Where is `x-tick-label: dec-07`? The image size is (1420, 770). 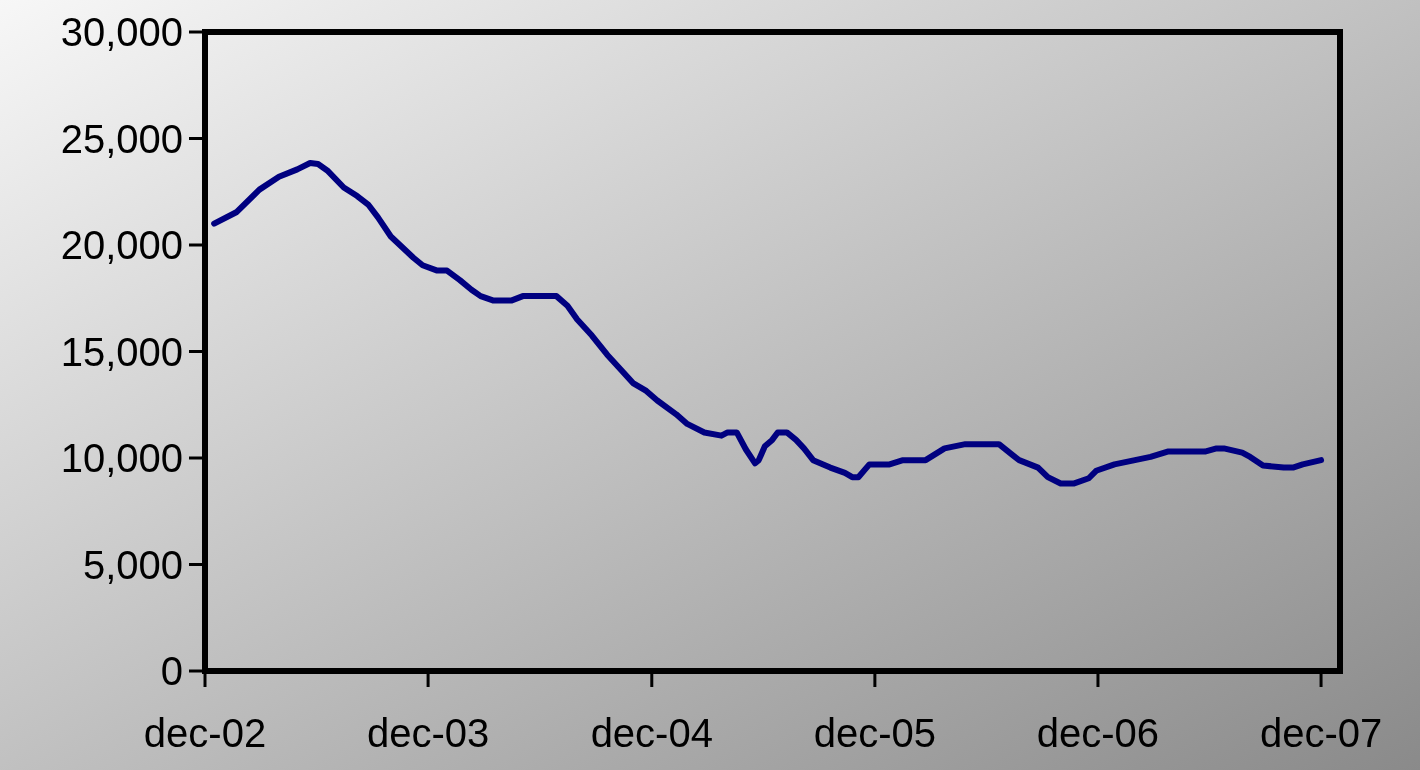
x-tick-label: dec-07 is located at coordinates (1321, 733).